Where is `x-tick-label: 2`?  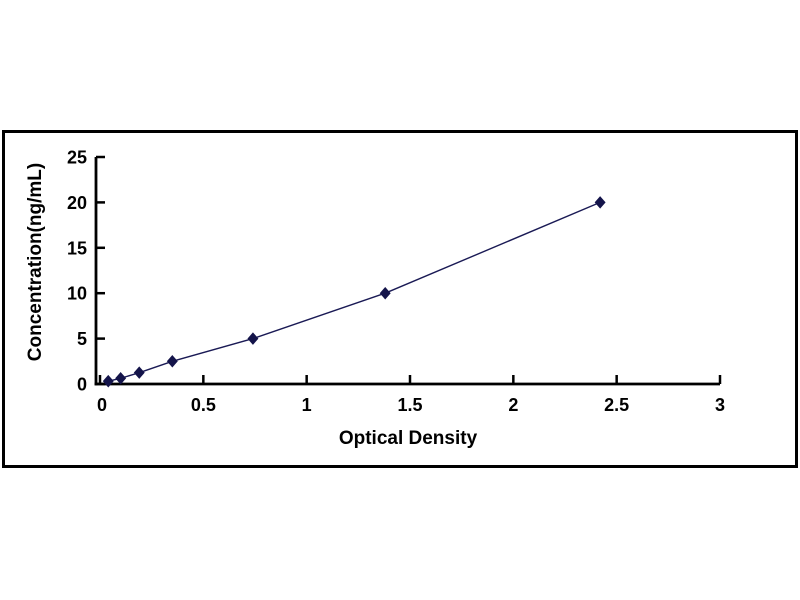 x-tick-label: 2 is located at coordinates (513, 405).